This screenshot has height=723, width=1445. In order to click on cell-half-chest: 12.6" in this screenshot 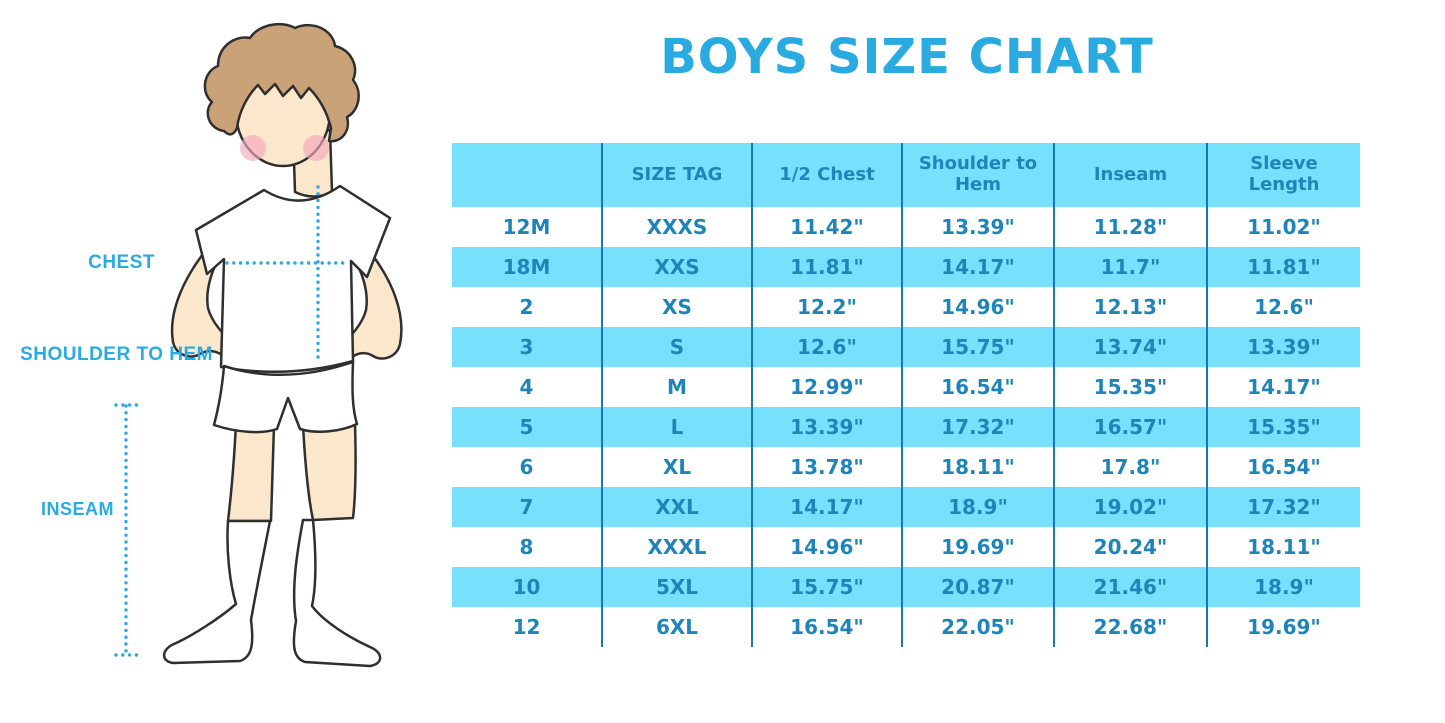, I will do `click(827, 347)`.